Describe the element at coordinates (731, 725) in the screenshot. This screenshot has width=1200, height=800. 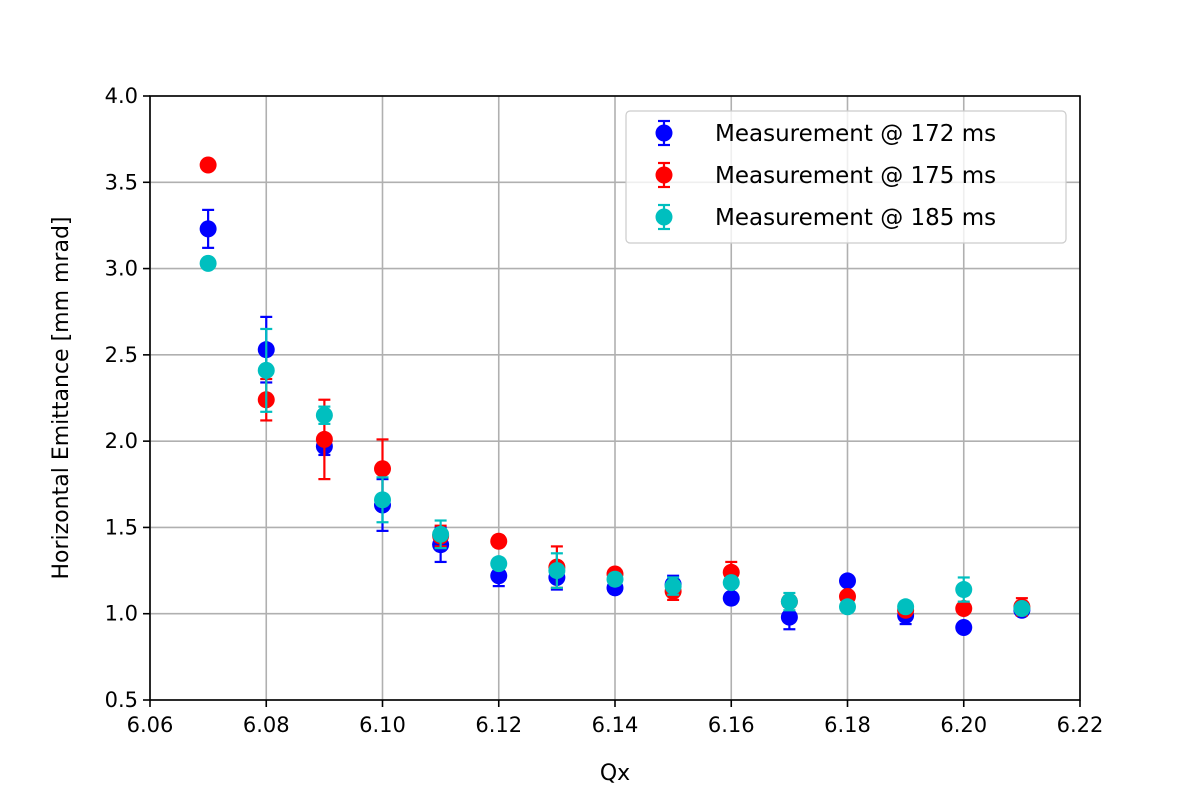
I see `x-tick-label: 6.16` at that location.